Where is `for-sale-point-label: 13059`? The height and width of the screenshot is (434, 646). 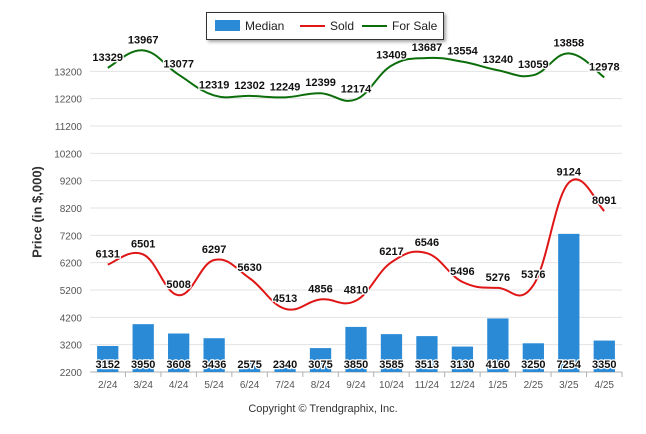
for-sale-point-label: 13059 is located at coordinates (533, 65).